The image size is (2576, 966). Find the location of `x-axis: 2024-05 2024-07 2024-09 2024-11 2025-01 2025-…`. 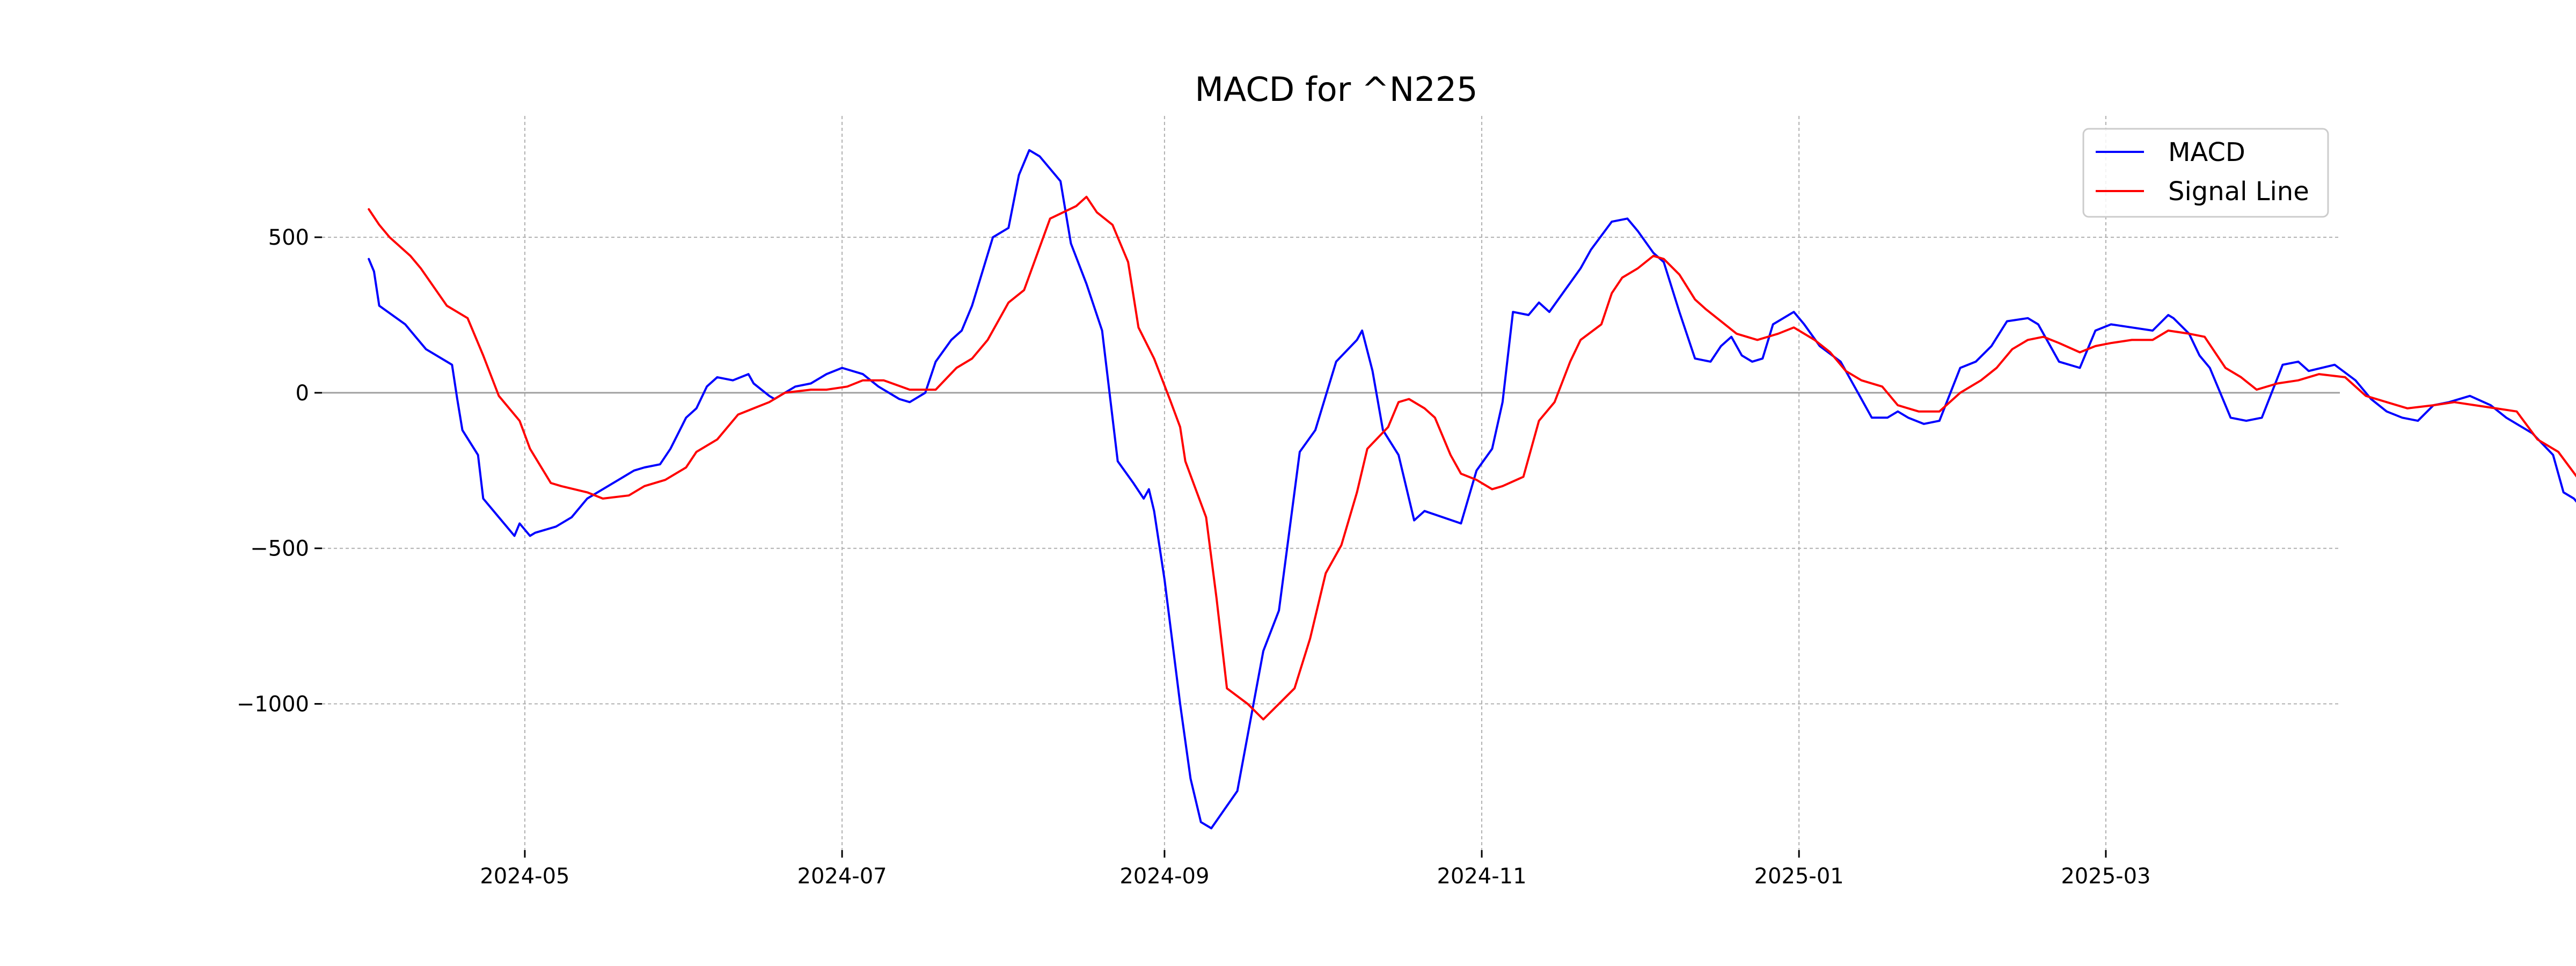

x-axis: 2024-05 2024-07 2024-09 2024-11 2025-01 2025-… is located at coordinates (1315, 869).